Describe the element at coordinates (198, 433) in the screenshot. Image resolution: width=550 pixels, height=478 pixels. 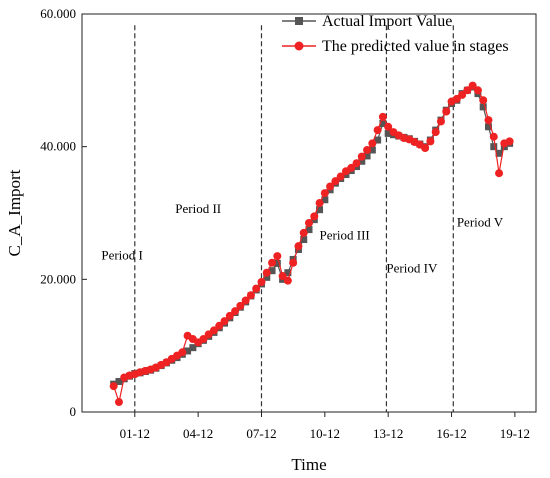
I see `x-tick-label: 04-12` at that location.